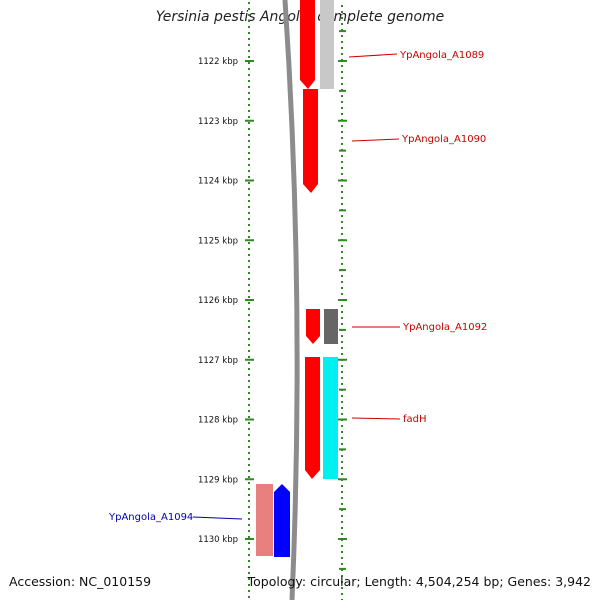  Describe the element at coordinates (331, 326) in the screenshot. I see `cds-block-dark-grey` at that location.